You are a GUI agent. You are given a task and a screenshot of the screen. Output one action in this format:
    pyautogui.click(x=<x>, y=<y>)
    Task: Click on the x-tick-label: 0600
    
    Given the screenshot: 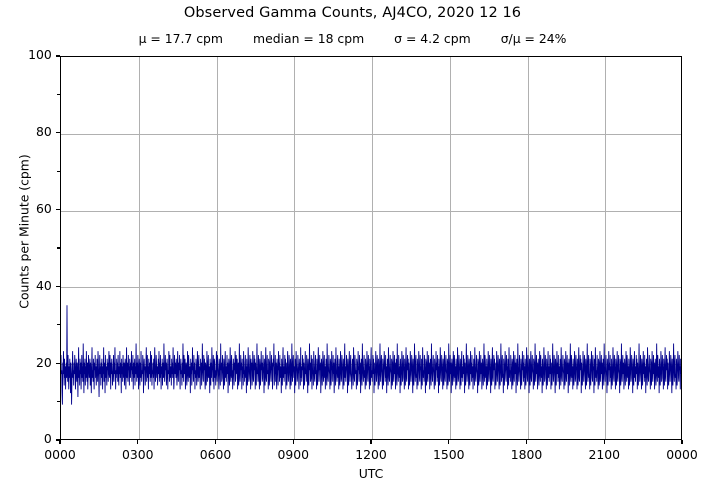 What is the action you would take?
    pyautogui.click(x=215, y=454)
    